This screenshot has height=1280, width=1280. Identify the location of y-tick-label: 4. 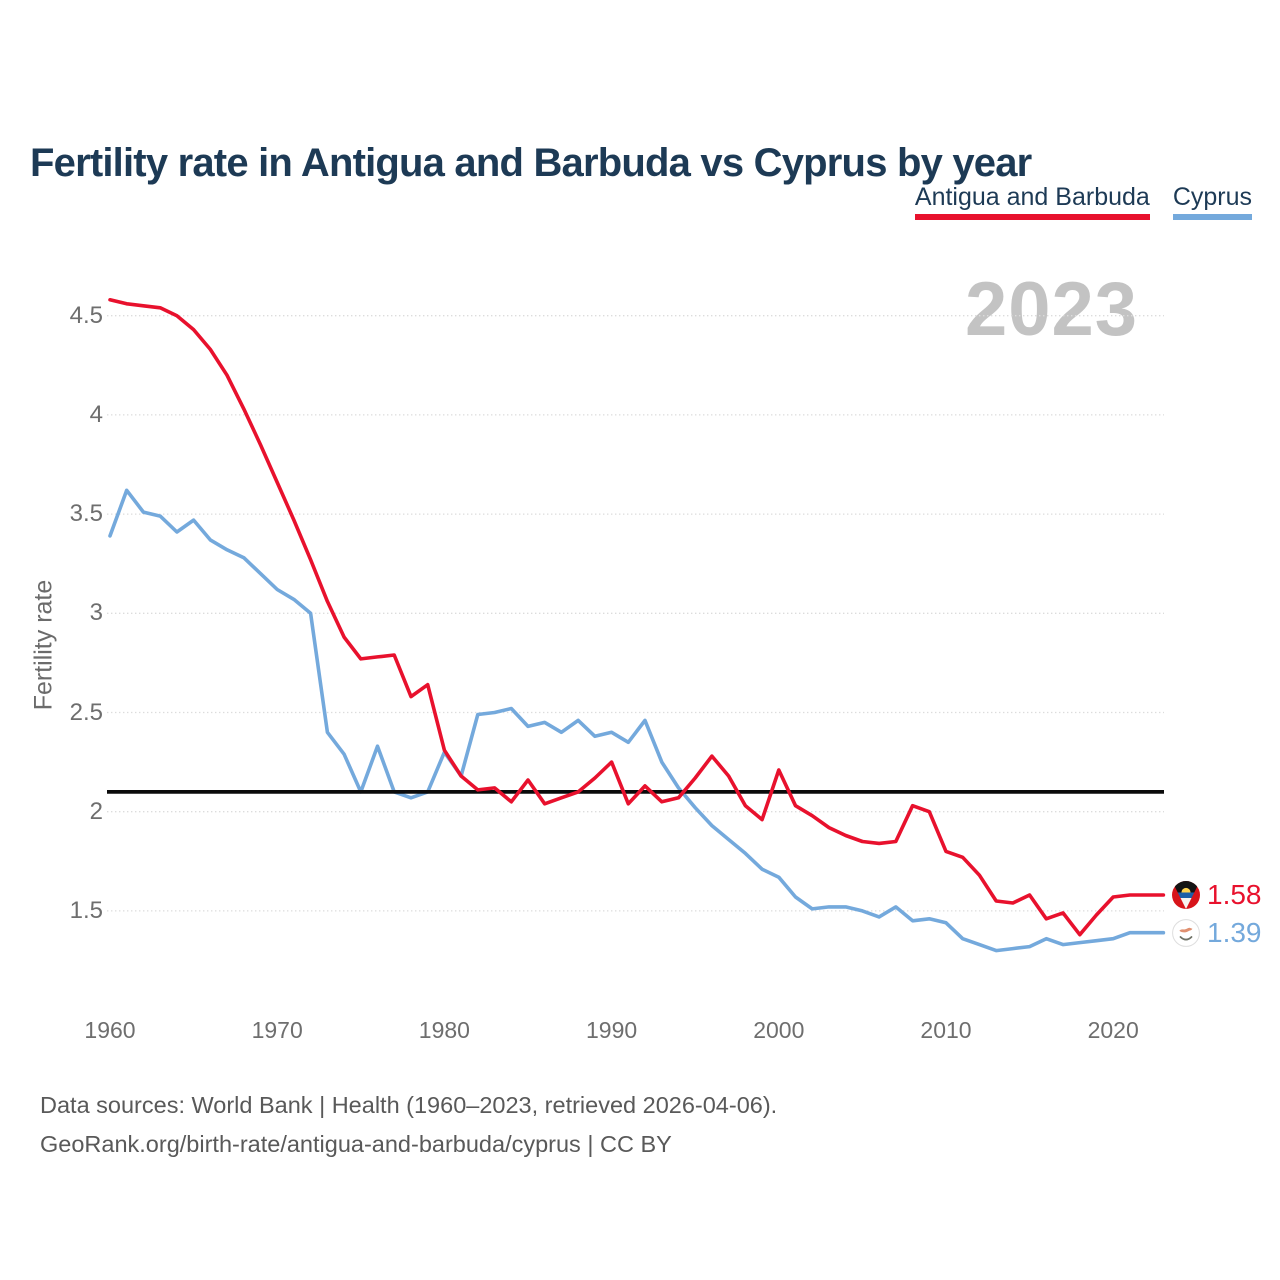
(96, 414).